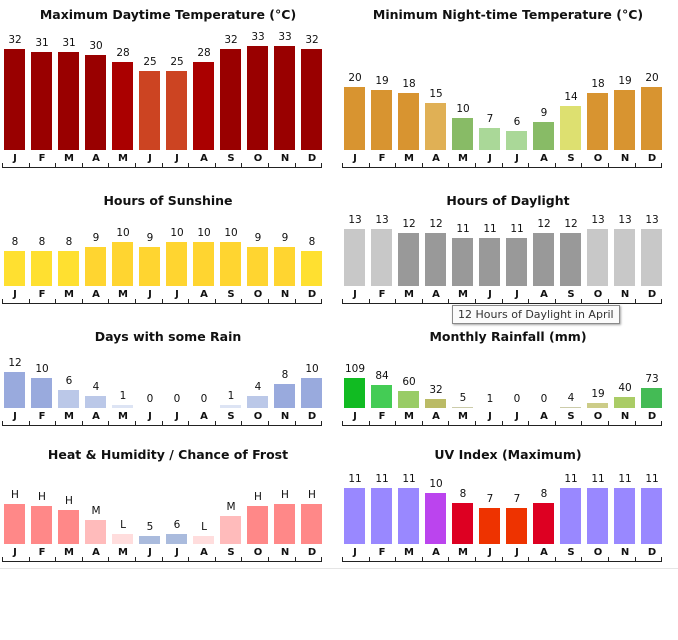 This screenshot has height=640, width=678. I want to click on max-temp-tick, so click(189, 165).